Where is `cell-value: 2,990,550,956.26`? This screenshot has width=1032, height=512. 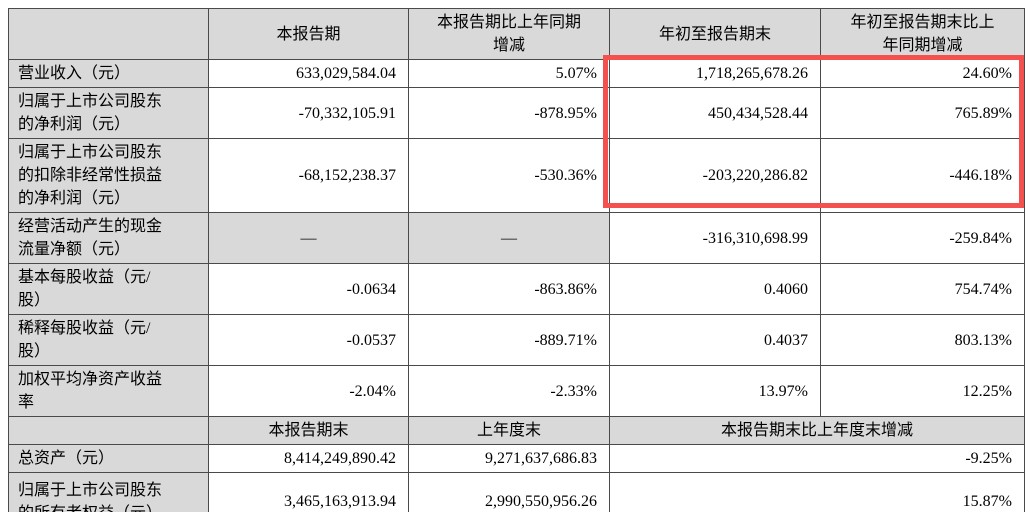
cell-value: 2,990,550,956.26 is located at coordinates (509, 492).